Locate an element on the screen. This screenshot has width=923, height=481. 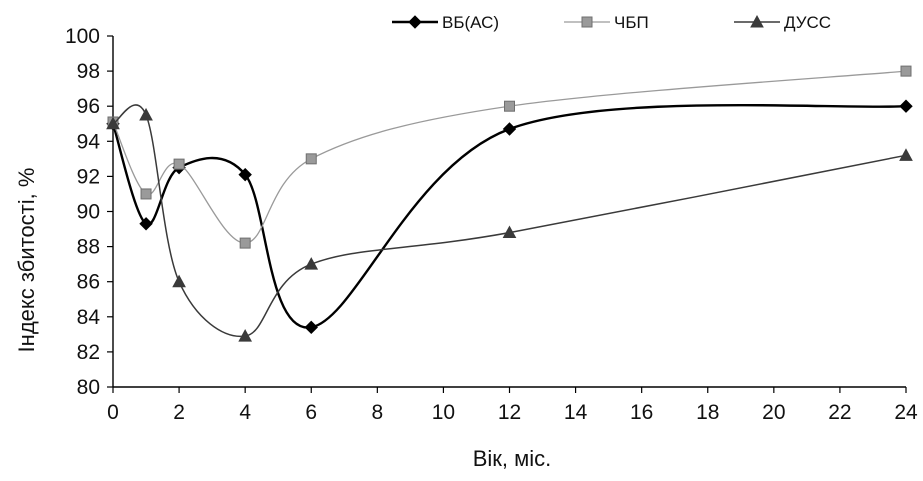
legend-label: ДУСС is located at coordinates (807, 22).